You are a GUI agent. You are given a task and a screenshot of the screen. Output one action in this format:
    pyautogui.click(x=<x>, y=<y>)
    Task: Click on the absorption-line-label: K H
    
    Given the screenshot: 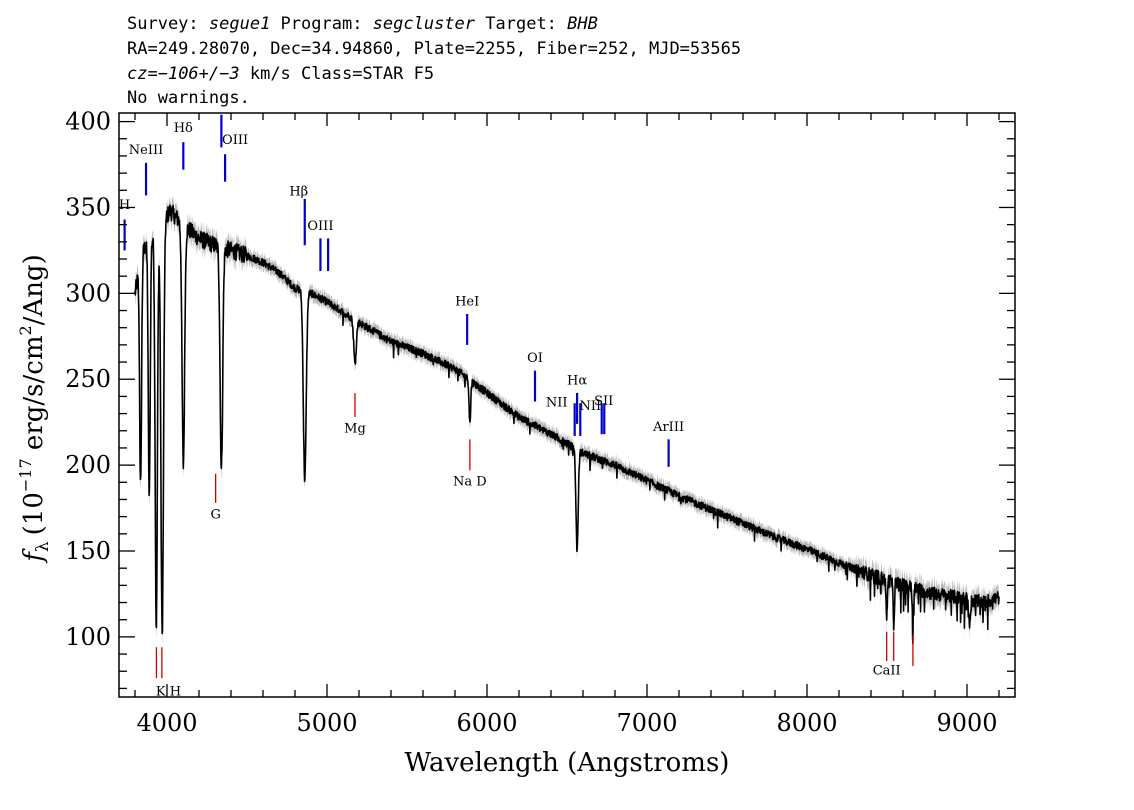 What is the action you would take?
    pyautogui.click(x=168, y=691)
    